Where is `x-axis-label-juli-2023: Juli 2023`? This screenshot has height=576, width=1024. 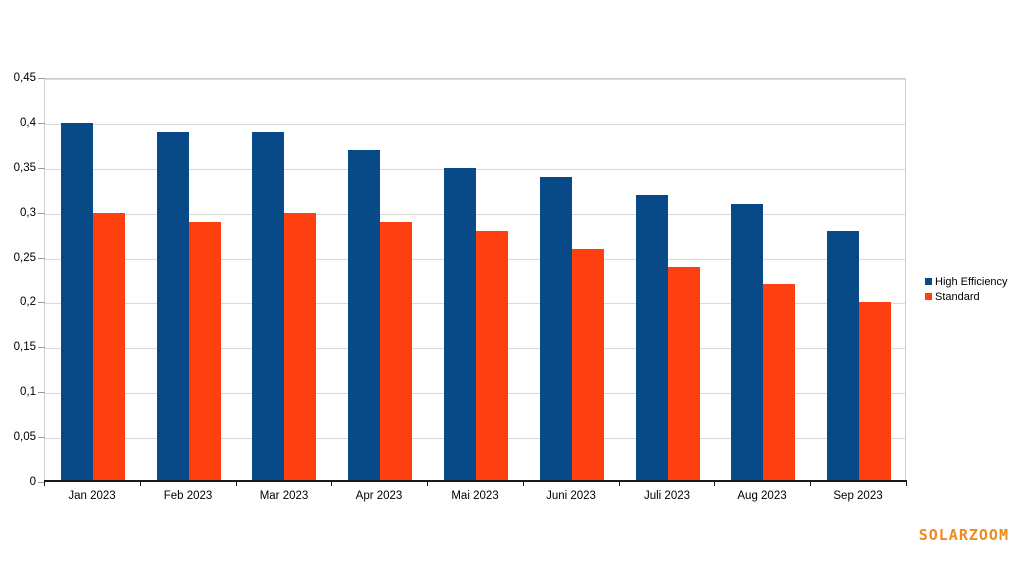 x-axis-label-juli-2023: Juli 2023 is located at coordinates (667, 496).